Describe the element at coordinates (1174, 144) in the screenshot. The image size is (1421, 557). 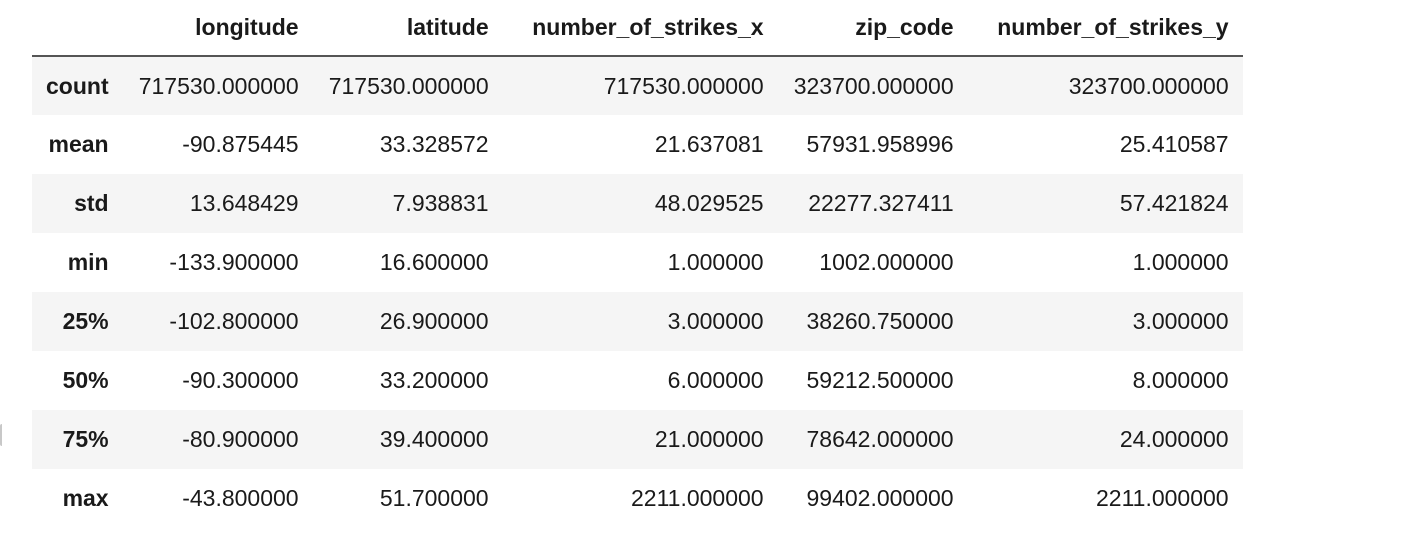
I see `table-cell: 25.410587` at that location.